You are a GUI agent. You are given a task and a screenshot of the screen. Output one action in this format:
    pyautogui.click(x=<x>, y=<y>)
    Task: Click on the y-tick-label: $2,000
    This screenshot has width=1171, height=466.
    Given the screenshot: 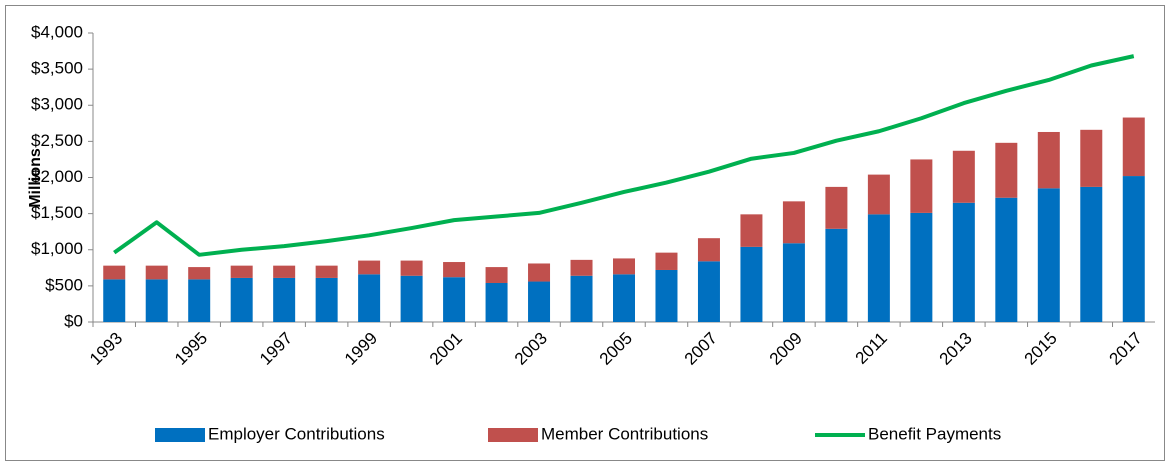 What is the action you would take?
    pyautogui.click(x=57, y=176)
    